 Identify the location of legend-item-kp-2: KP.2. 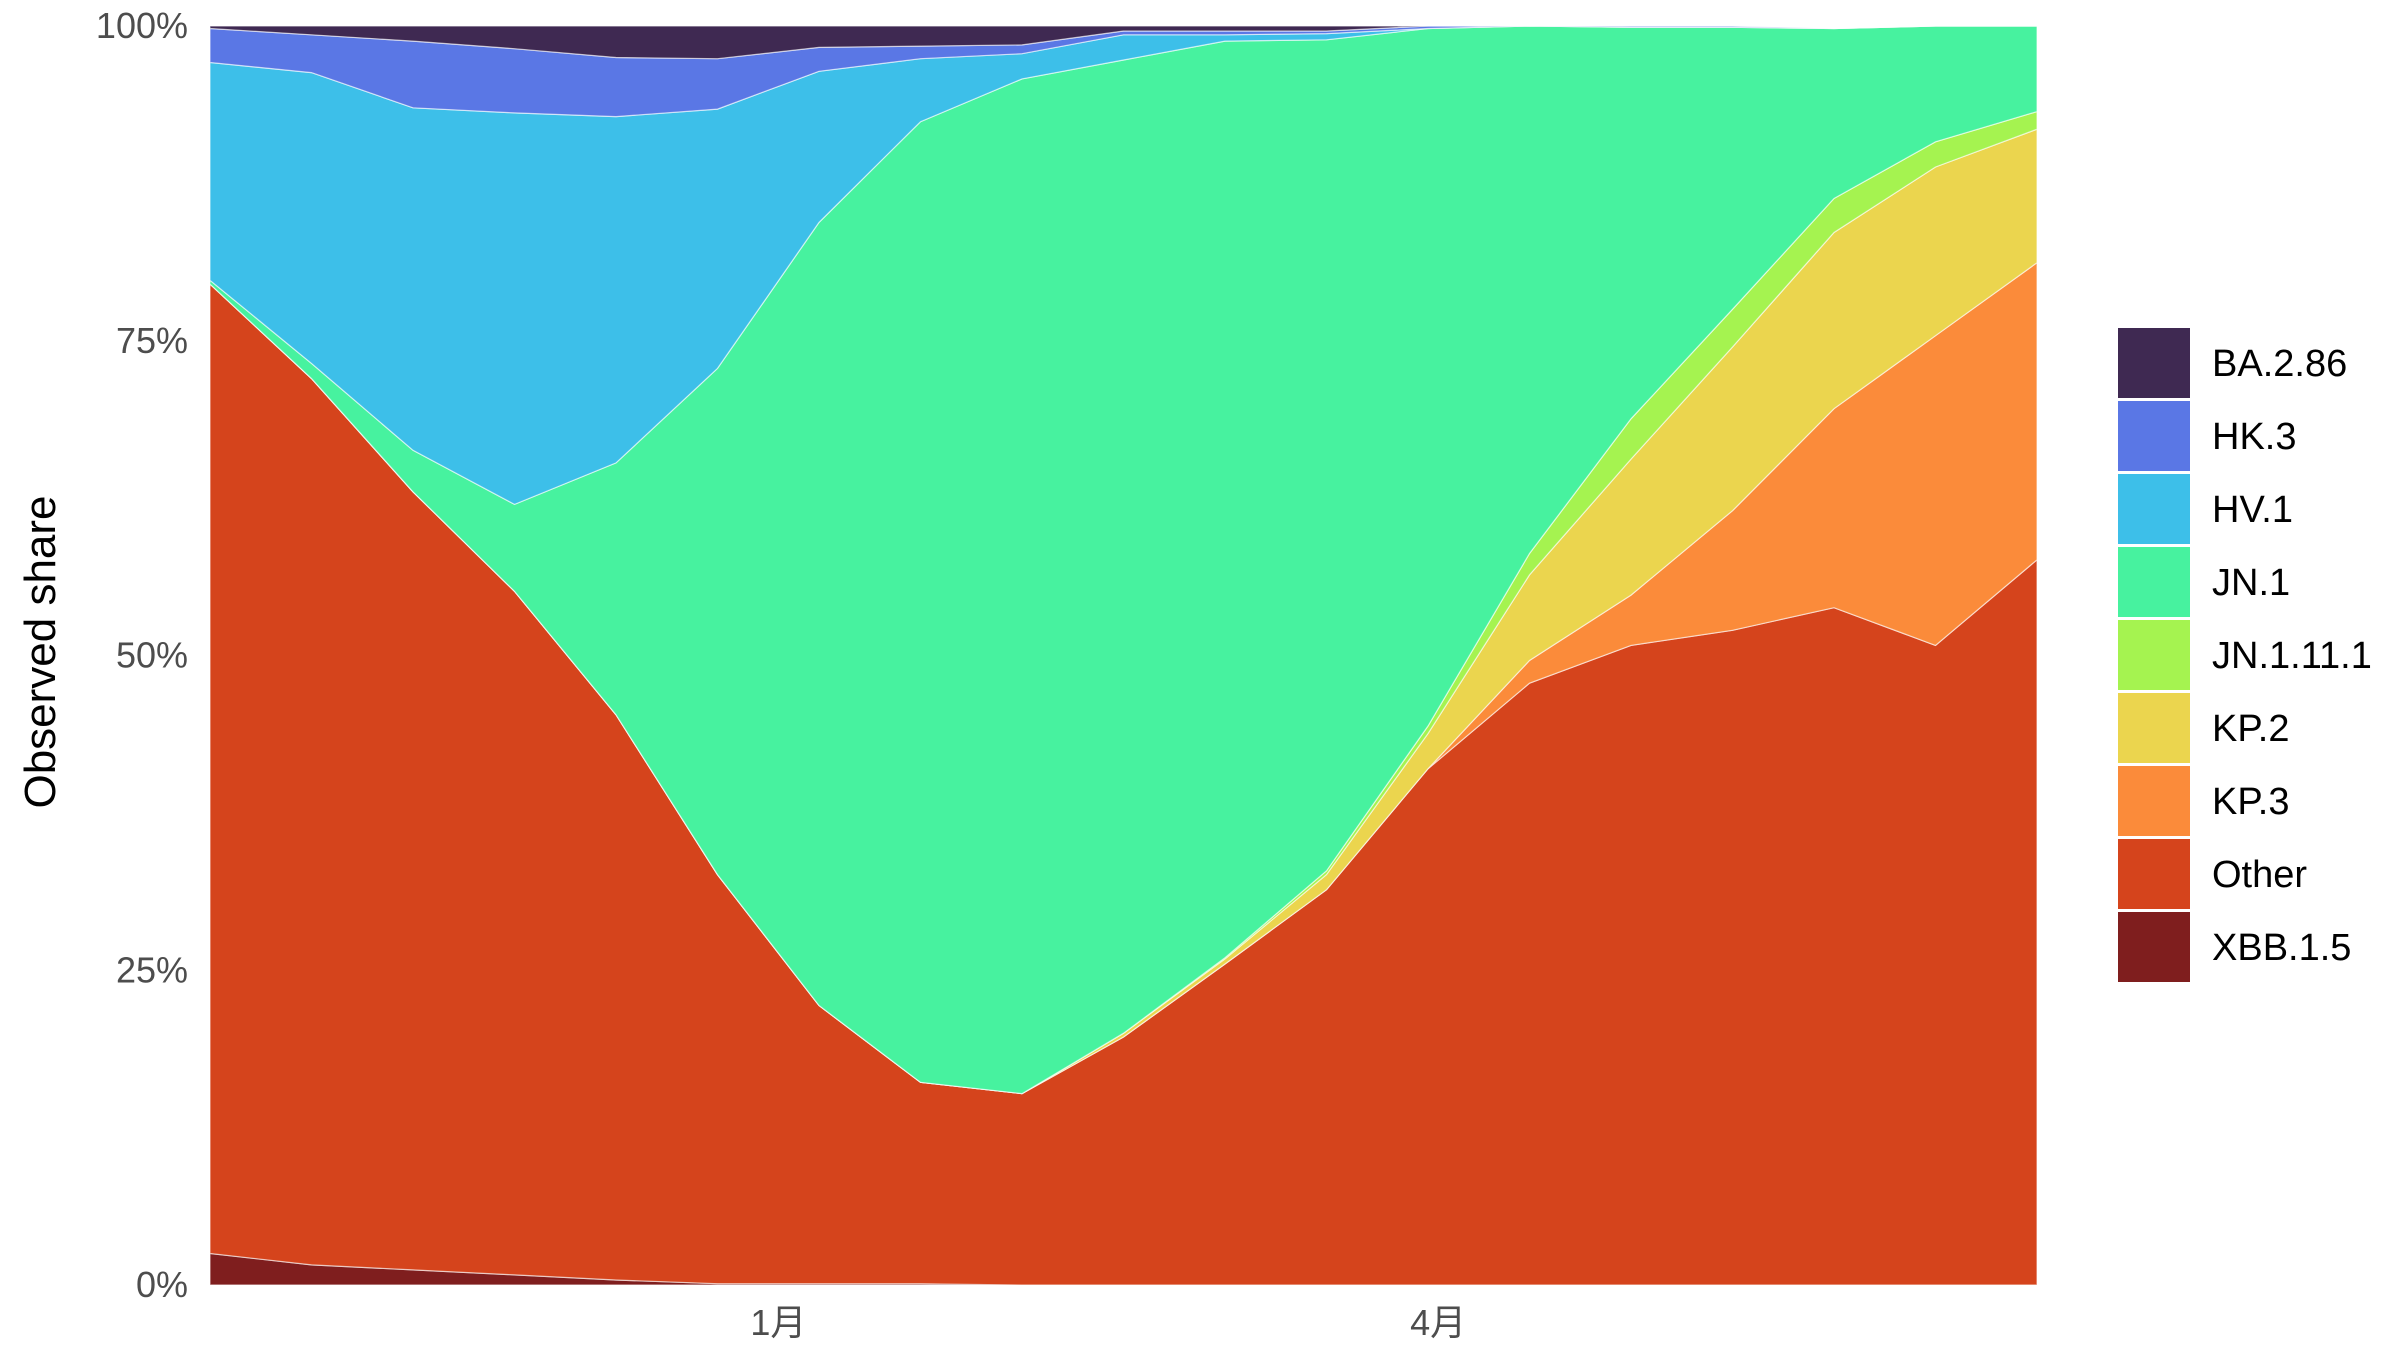
(2203, 728).